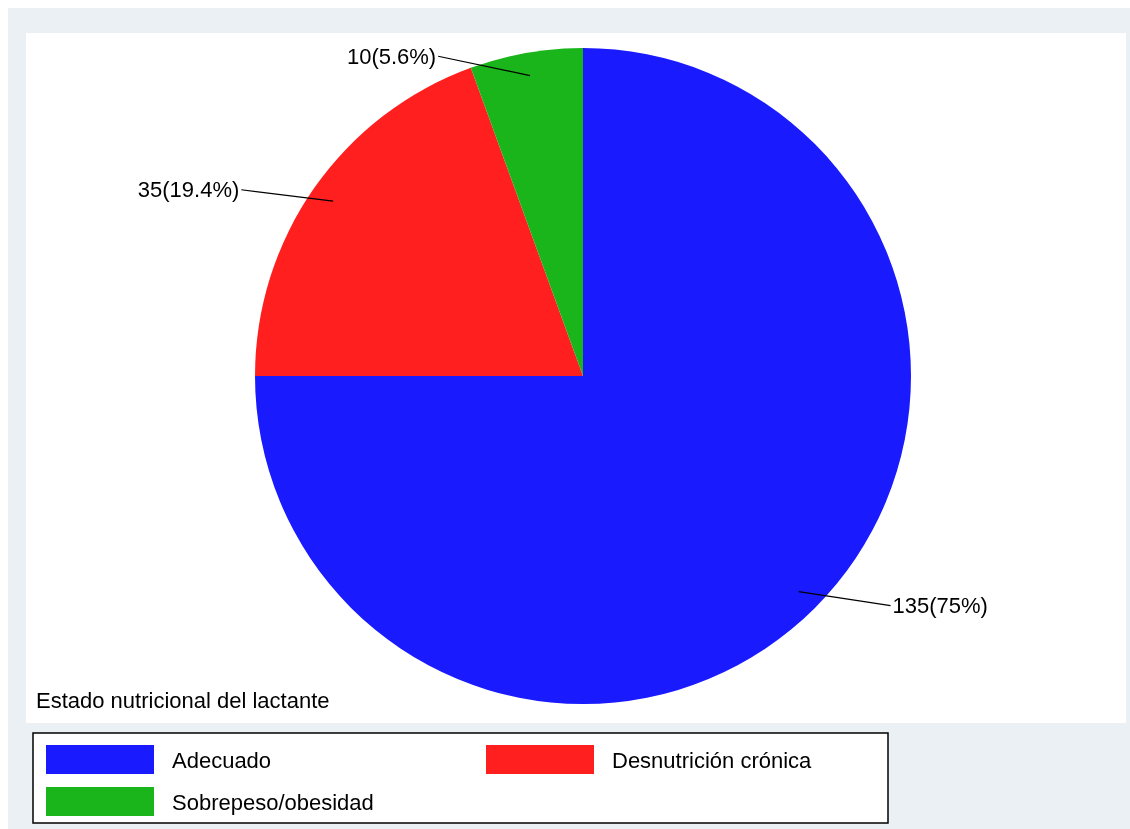 This screenshot has width=1130, height=829. Describe the element at coordinates (183, 700) in the screenshot. I see `text: Estado nutricional del lactante` at that location.